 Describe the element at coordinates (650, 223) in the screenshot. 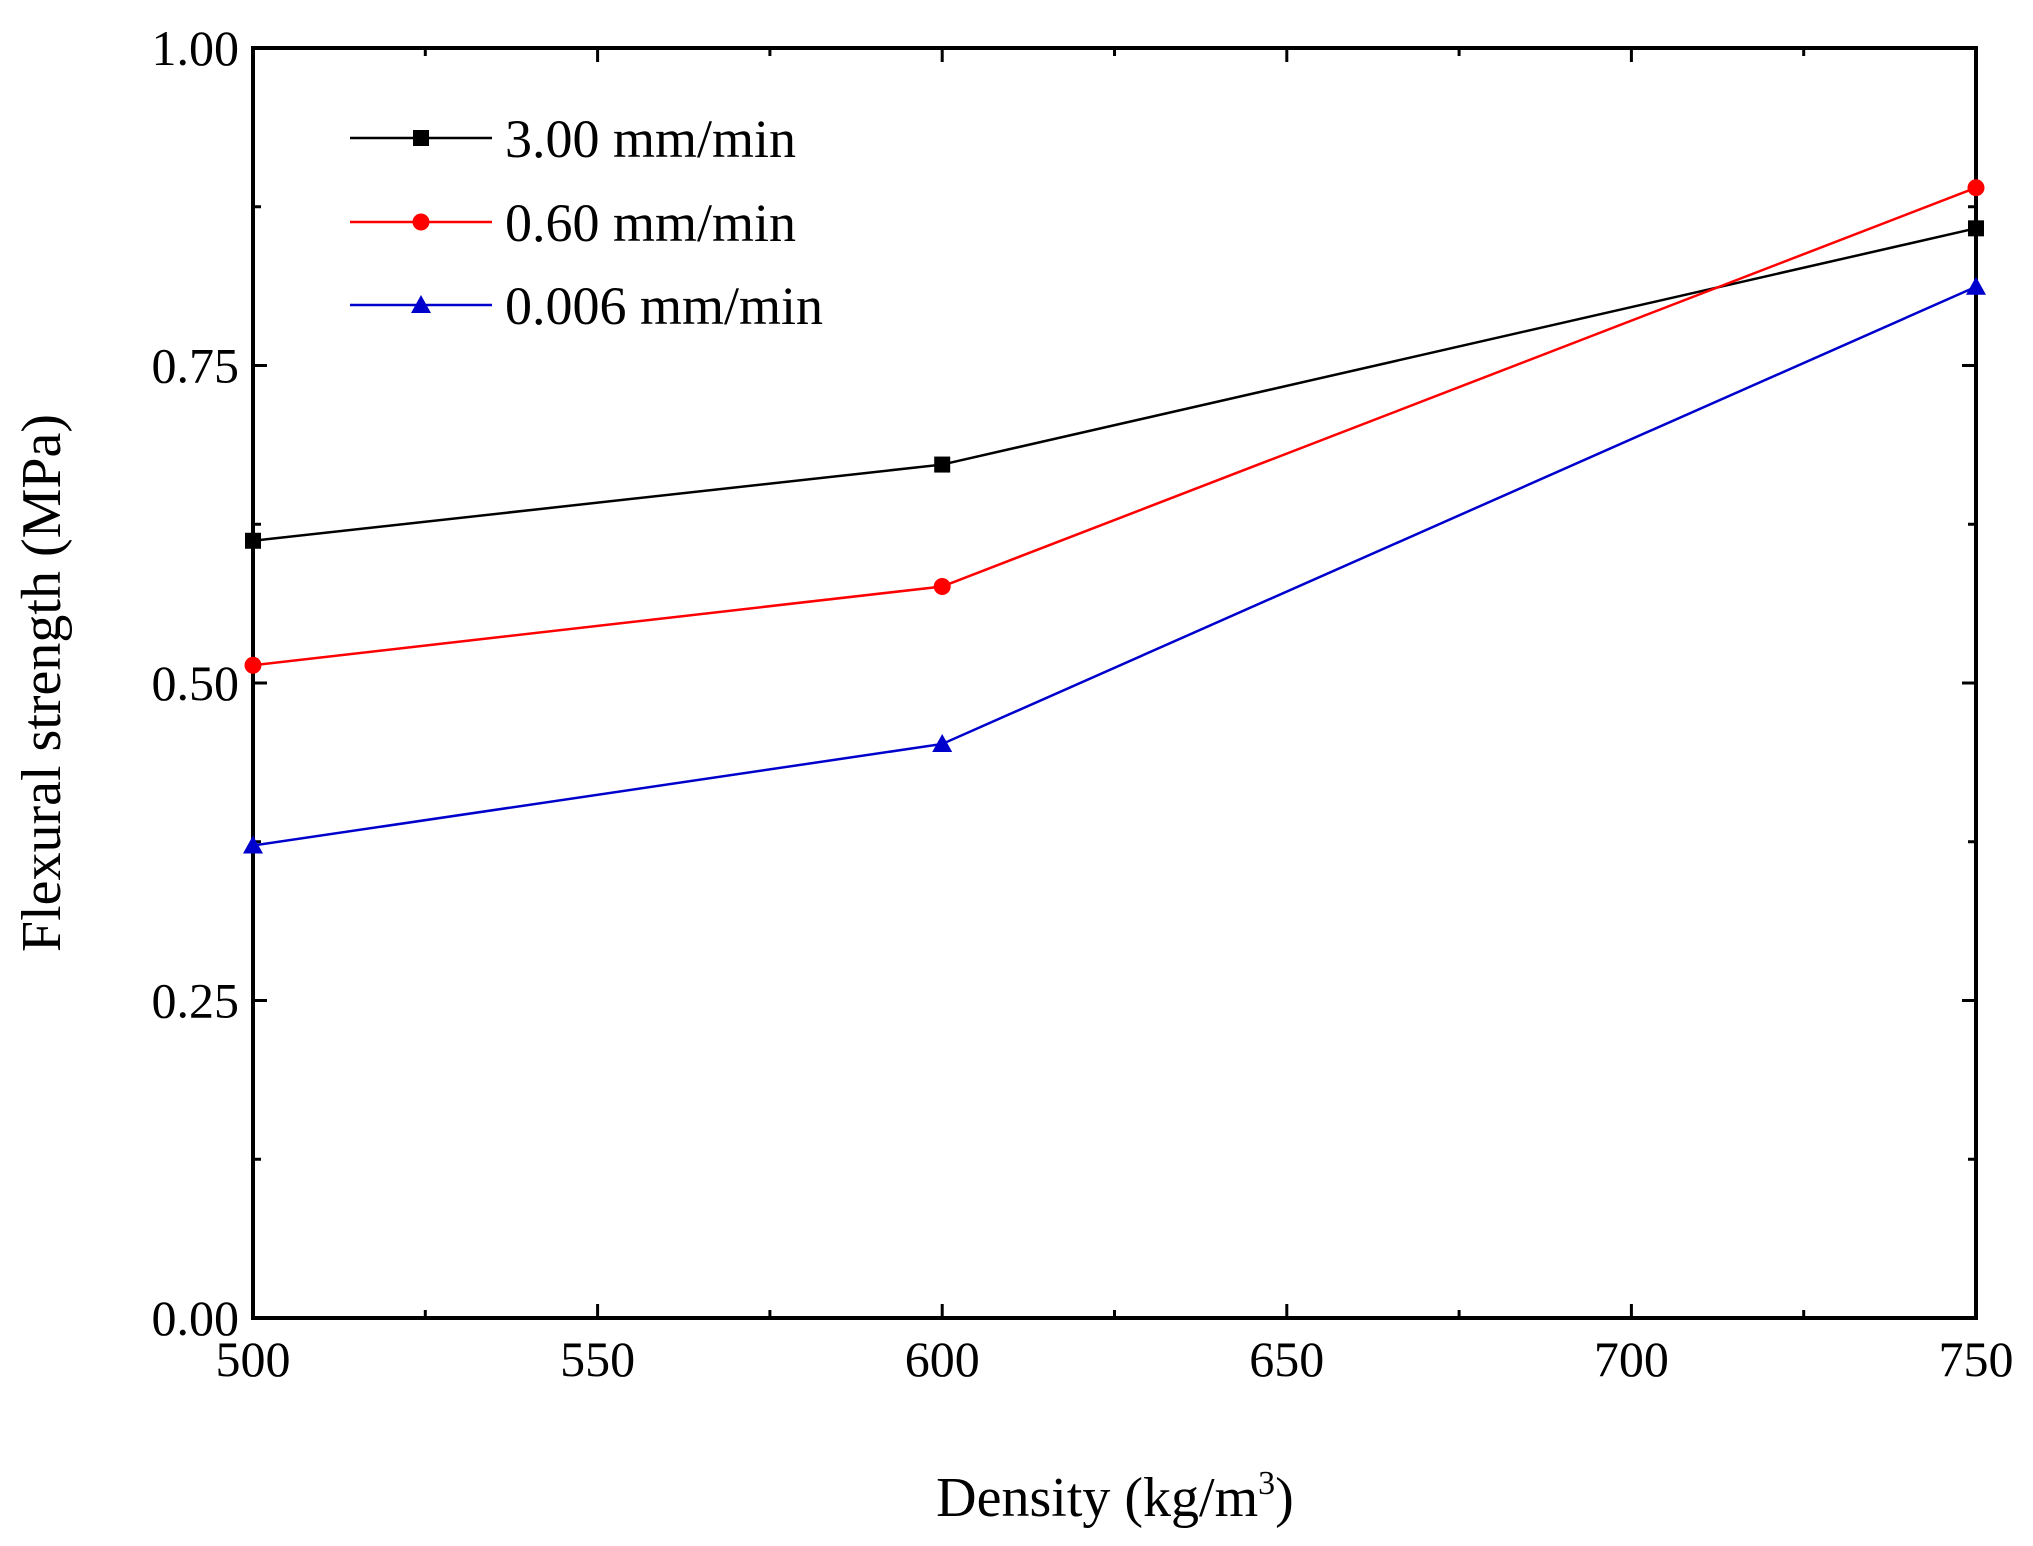

I see `legend-label-1: 0.60 mm/min` at that location.